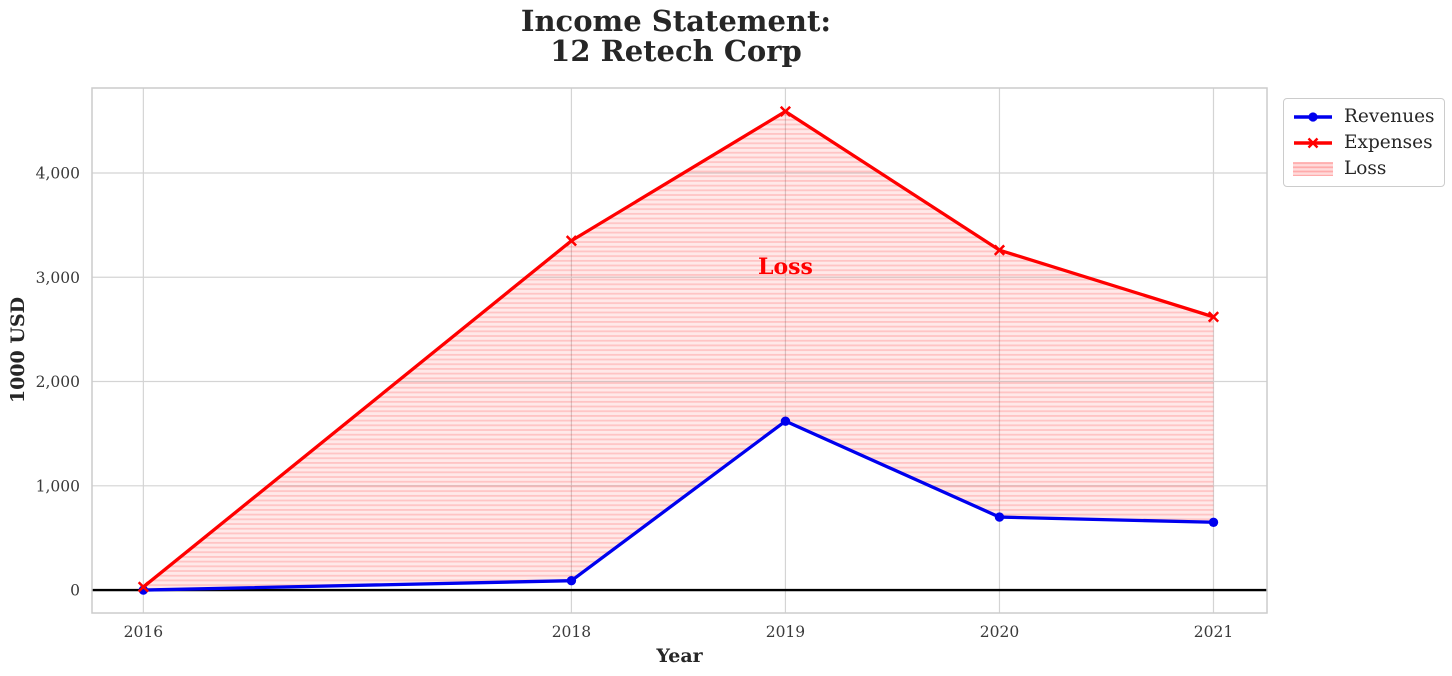 This screenshot has width=1452, height=676. Describe the element at coordinates (571, 632) in the screenshot. I see `svg-text: 2018` at that location.